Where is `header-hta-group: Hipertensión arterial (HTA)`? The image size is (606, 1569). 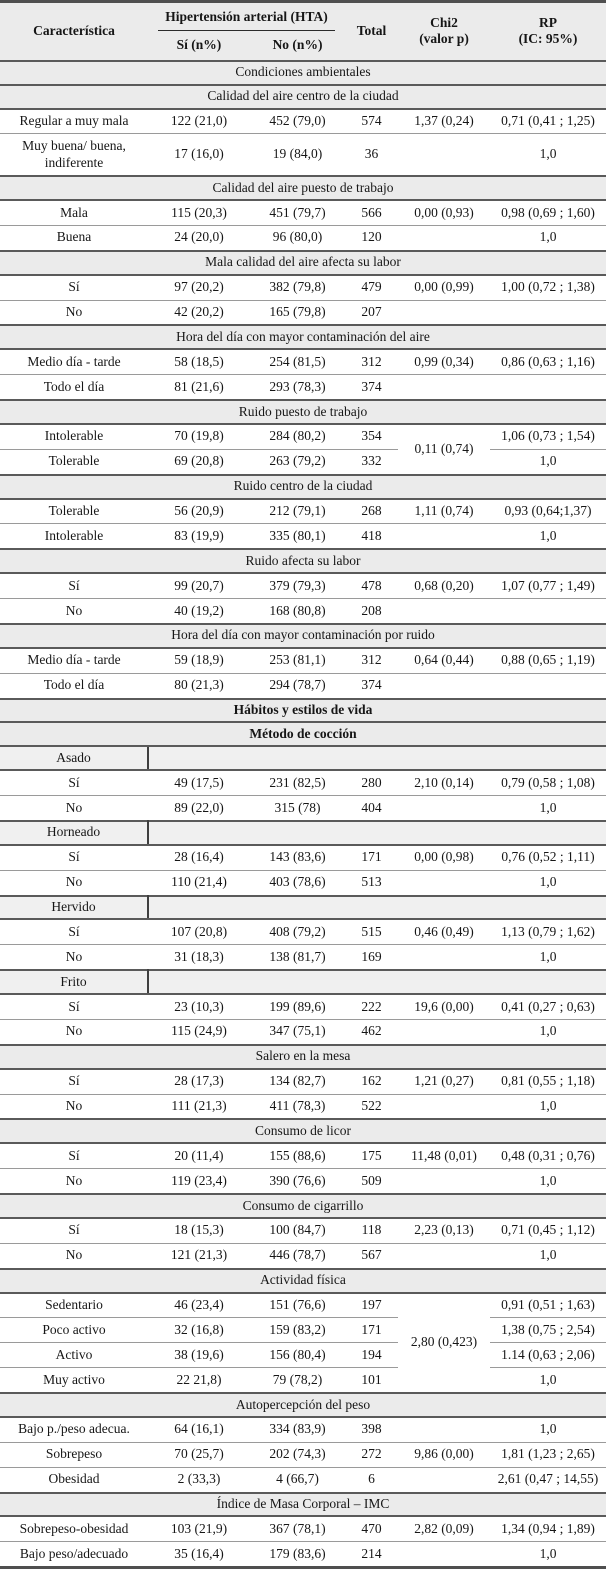
header-hta-group: Hipertensión arterial (HTA) is located at coordinates (246, 18).